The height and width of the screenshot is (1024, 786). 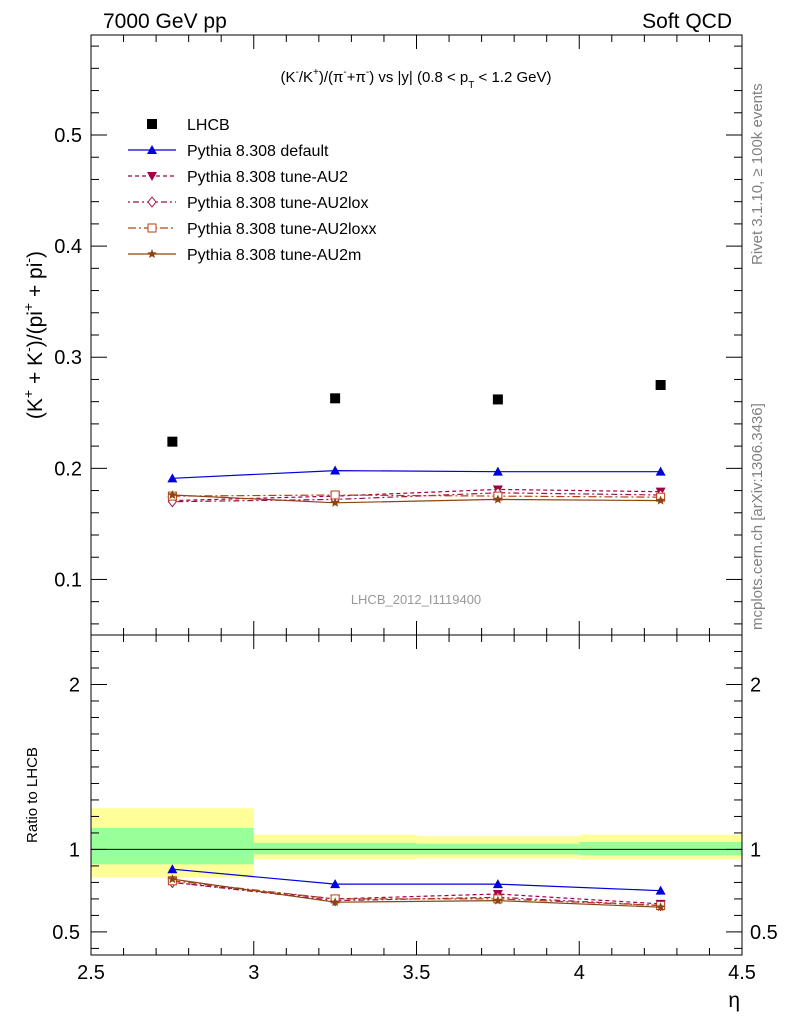 I want to click on series-au2lox, so click(x=416, y=894).